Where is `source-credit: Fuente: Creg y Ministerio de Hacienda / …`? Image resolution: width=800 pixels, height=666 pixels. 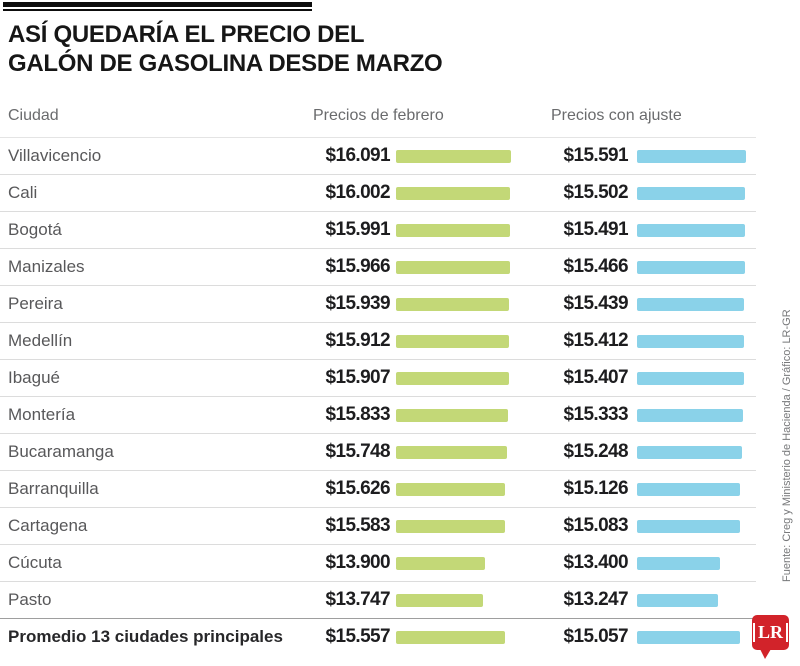 source-credit: Fuente: Creg y Ministerio de Hacienda / … is located at coordinates (787, 446).